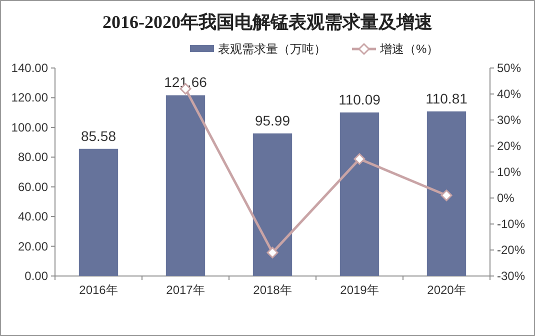 Image resolution: width=535 pixels, height=336 pixels. Describe the element at coordinates (29, 127) in the screenshot. I see `y-tick-label: 100.00` at that location.